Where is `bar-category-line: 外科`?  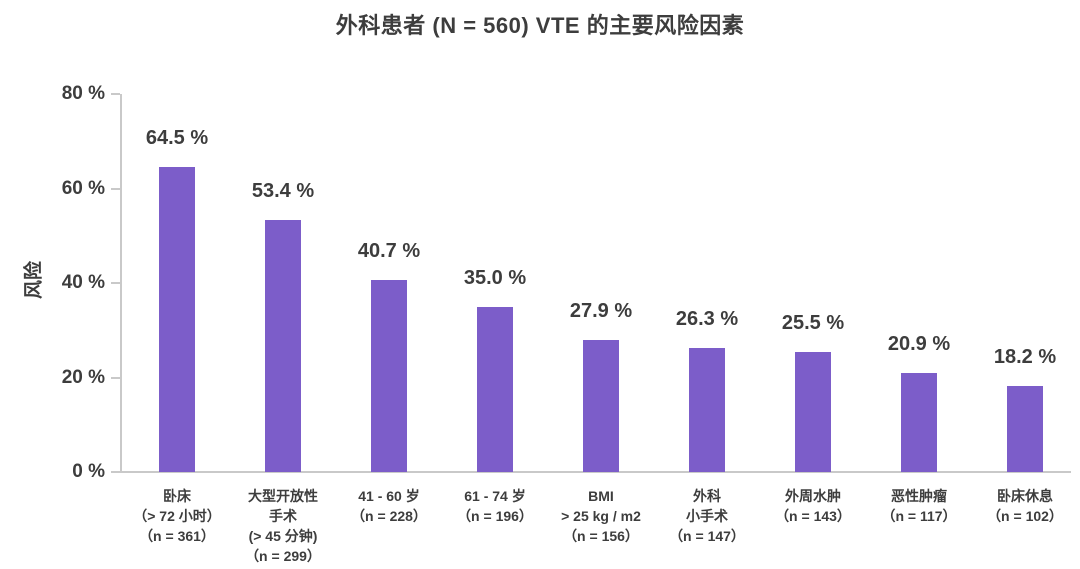 bar-category-line: 外科 is located at coordinates (707, 496).